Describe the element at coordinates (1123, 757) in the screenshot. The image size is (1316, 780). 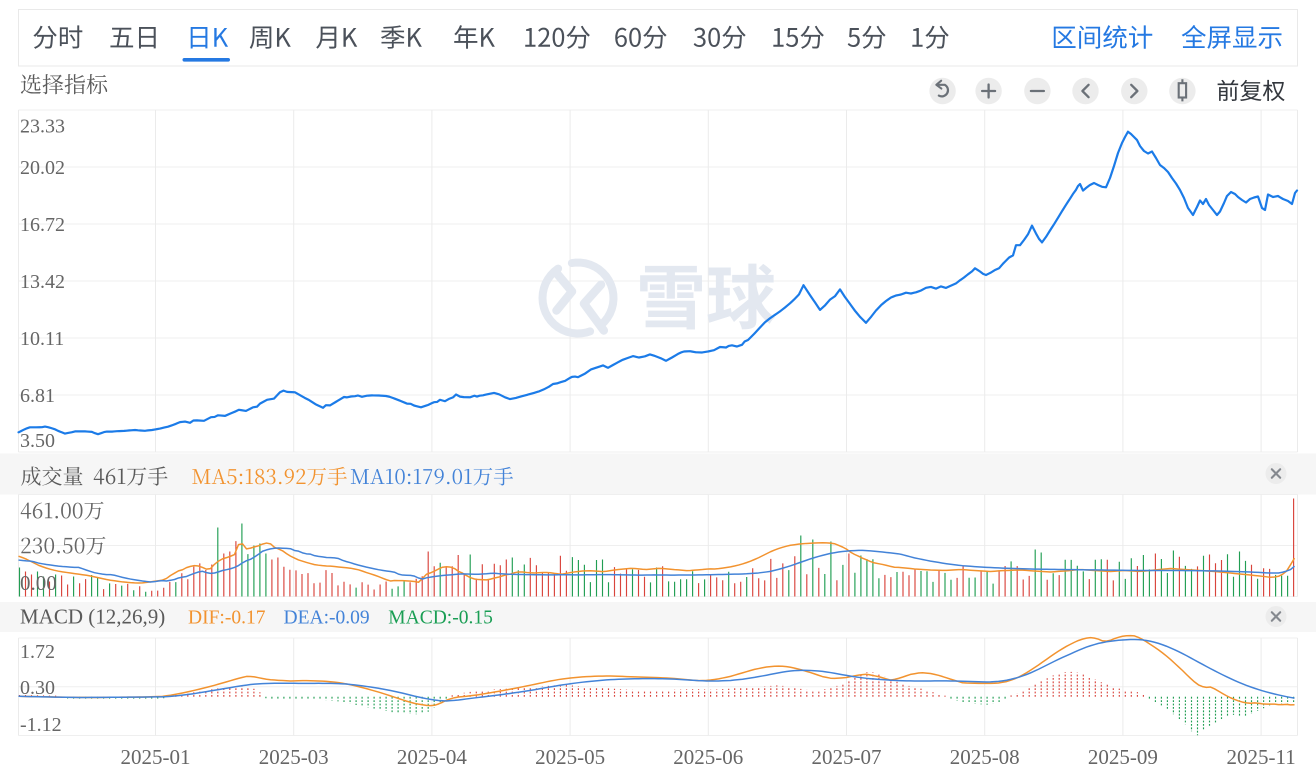
I see `svg-text: 2025-09` at that location.